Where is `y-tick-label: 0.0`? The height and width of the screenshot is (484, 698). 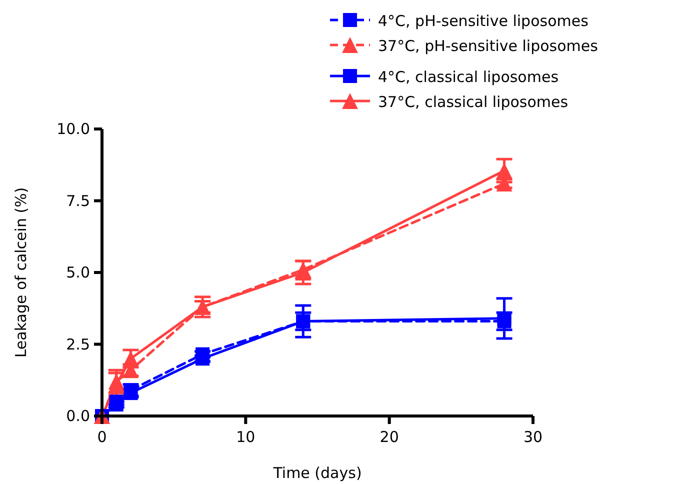 y-tick-label: 0.0 is located at coordinates (78, 416).